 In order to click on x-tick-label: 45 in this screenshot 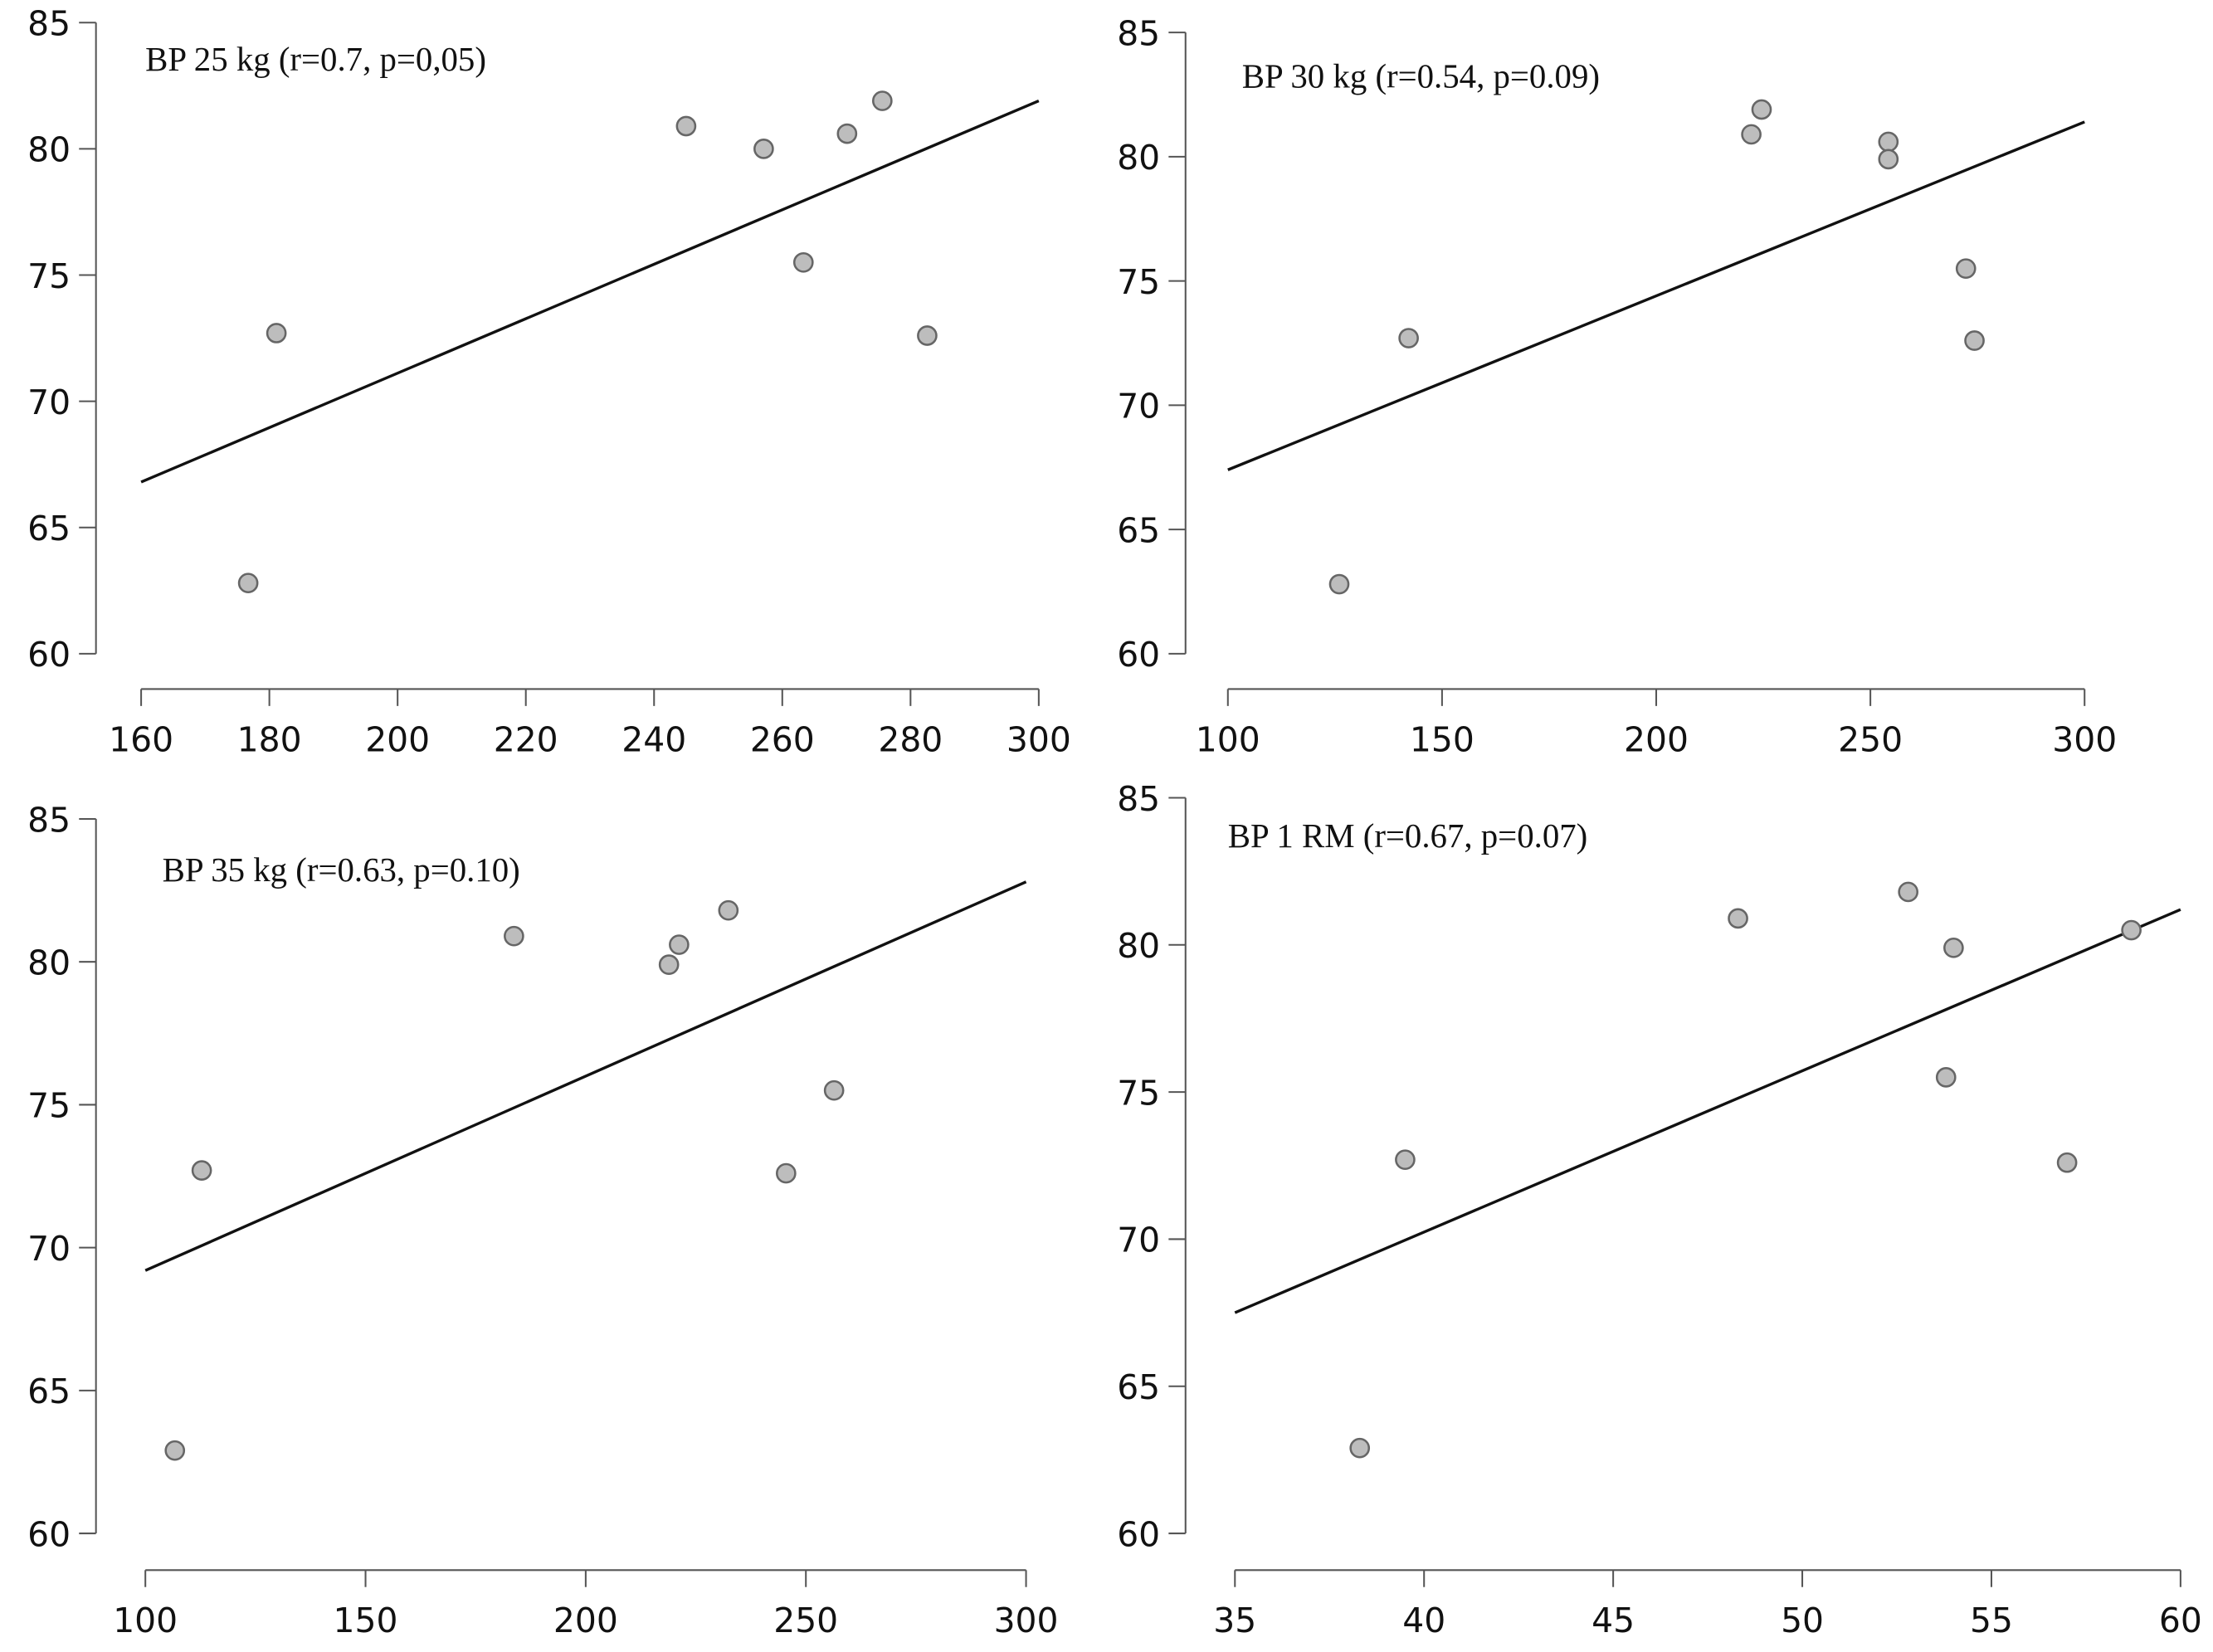, I will do `click(1613, 1621)`.